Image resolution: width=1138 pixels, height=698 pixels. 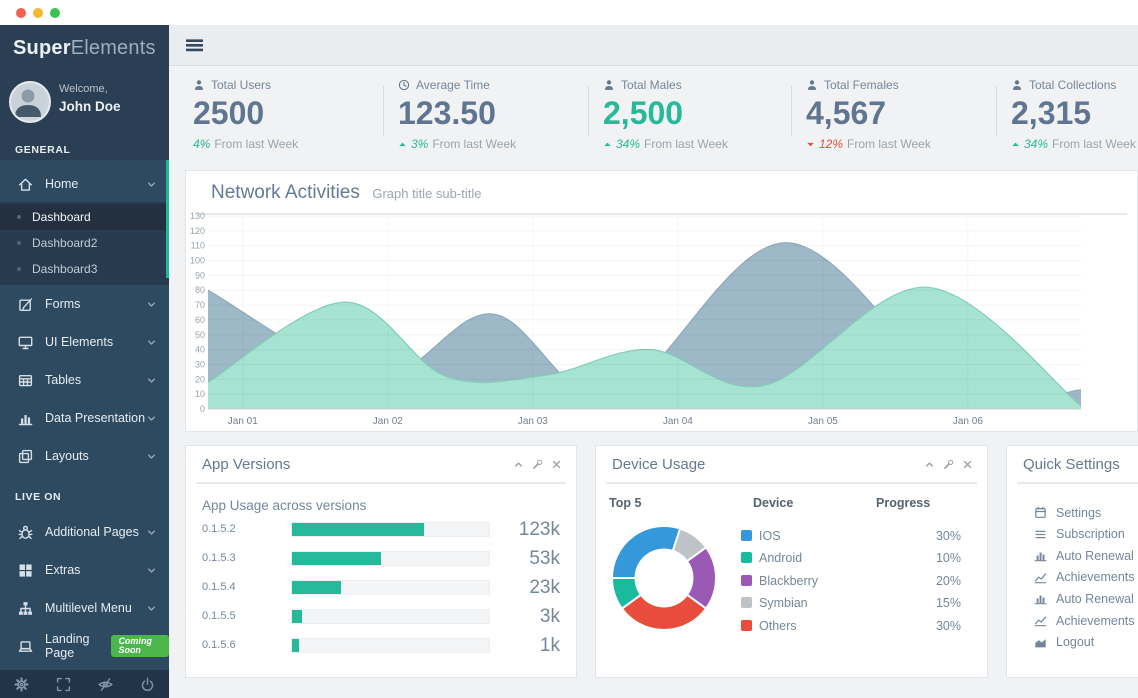 What do you see at coordinates (148, 684) in the screenshot?
I see `power-icon` at bounding box center [148, 684].